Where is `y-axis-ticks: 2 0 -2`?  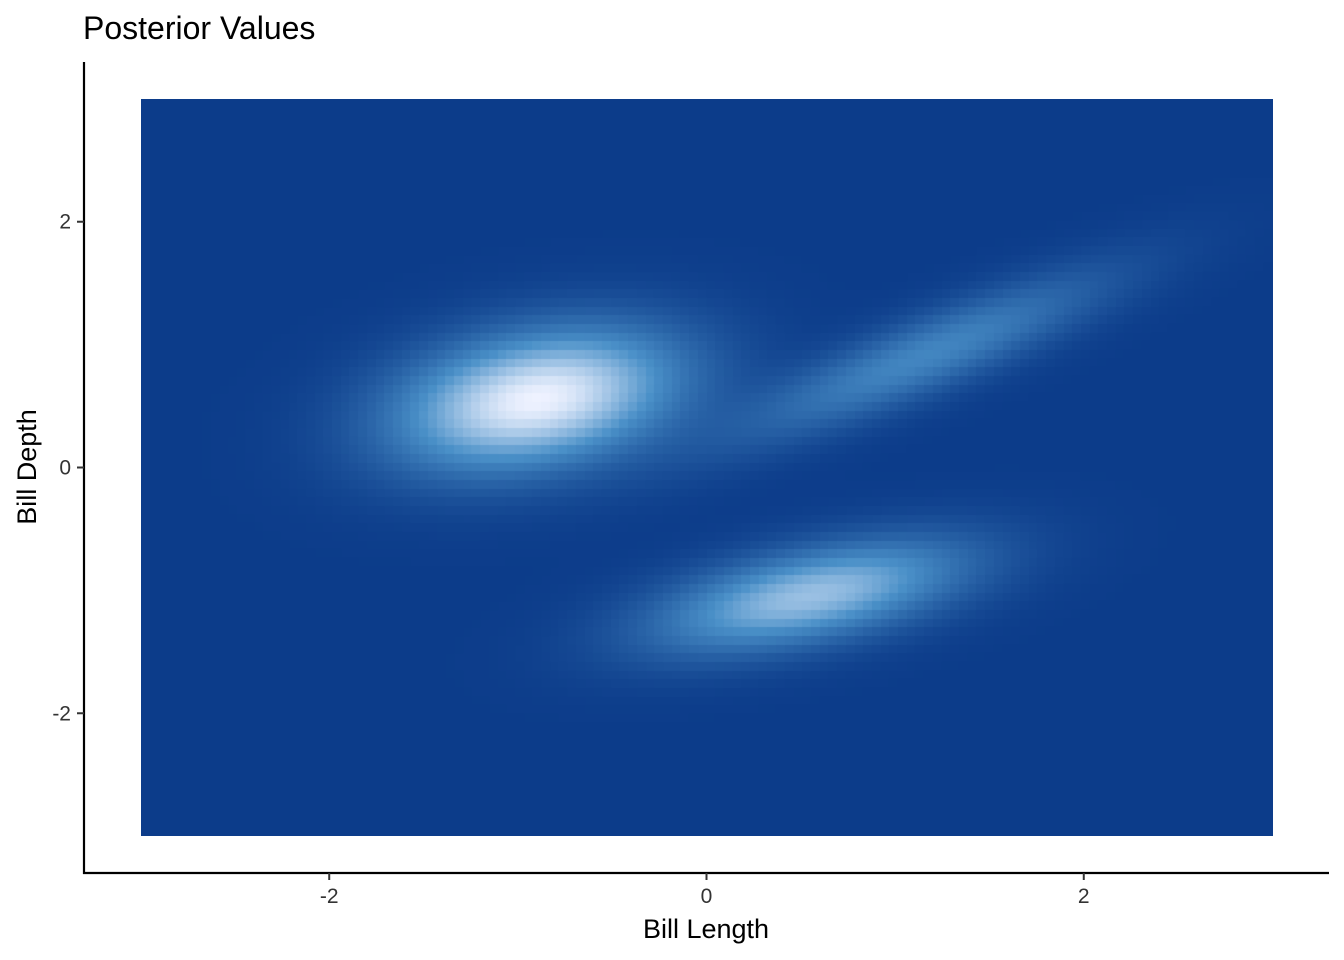
y-axis-ticks: 2 0 -2 is located at coordinates (68, 468).